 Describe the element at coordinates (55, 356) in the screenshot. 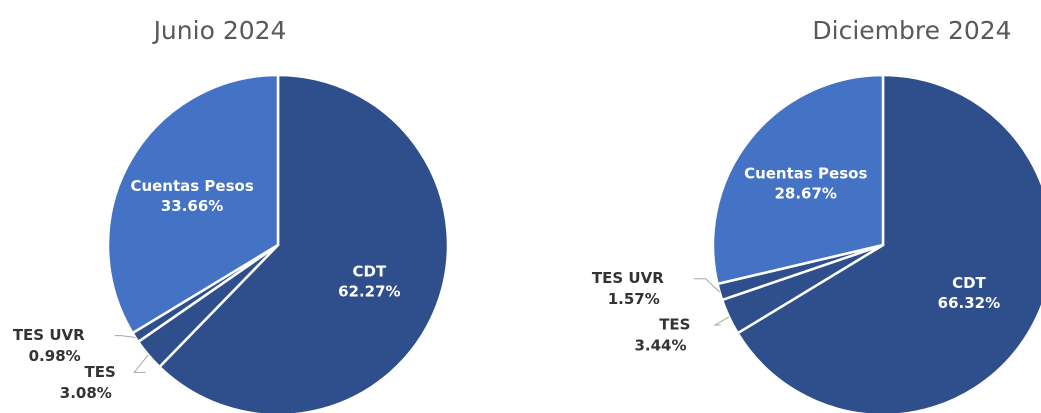

I see `value-label: 0.98%` at that location.